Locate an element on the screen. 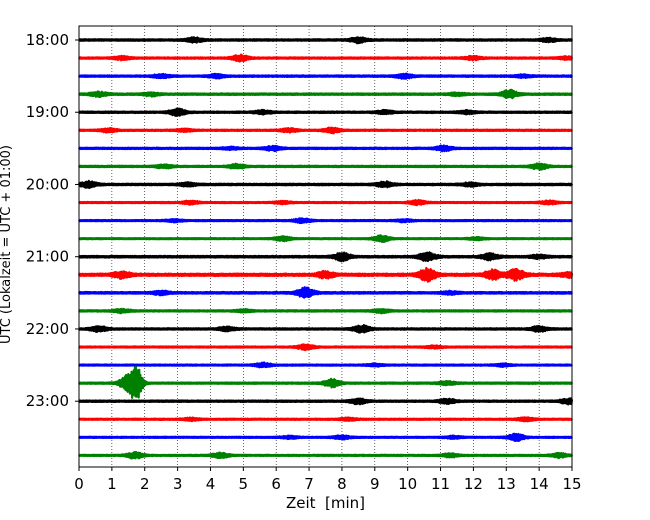  y-tick-label: 19:00 is located at coordinates (47, 112).